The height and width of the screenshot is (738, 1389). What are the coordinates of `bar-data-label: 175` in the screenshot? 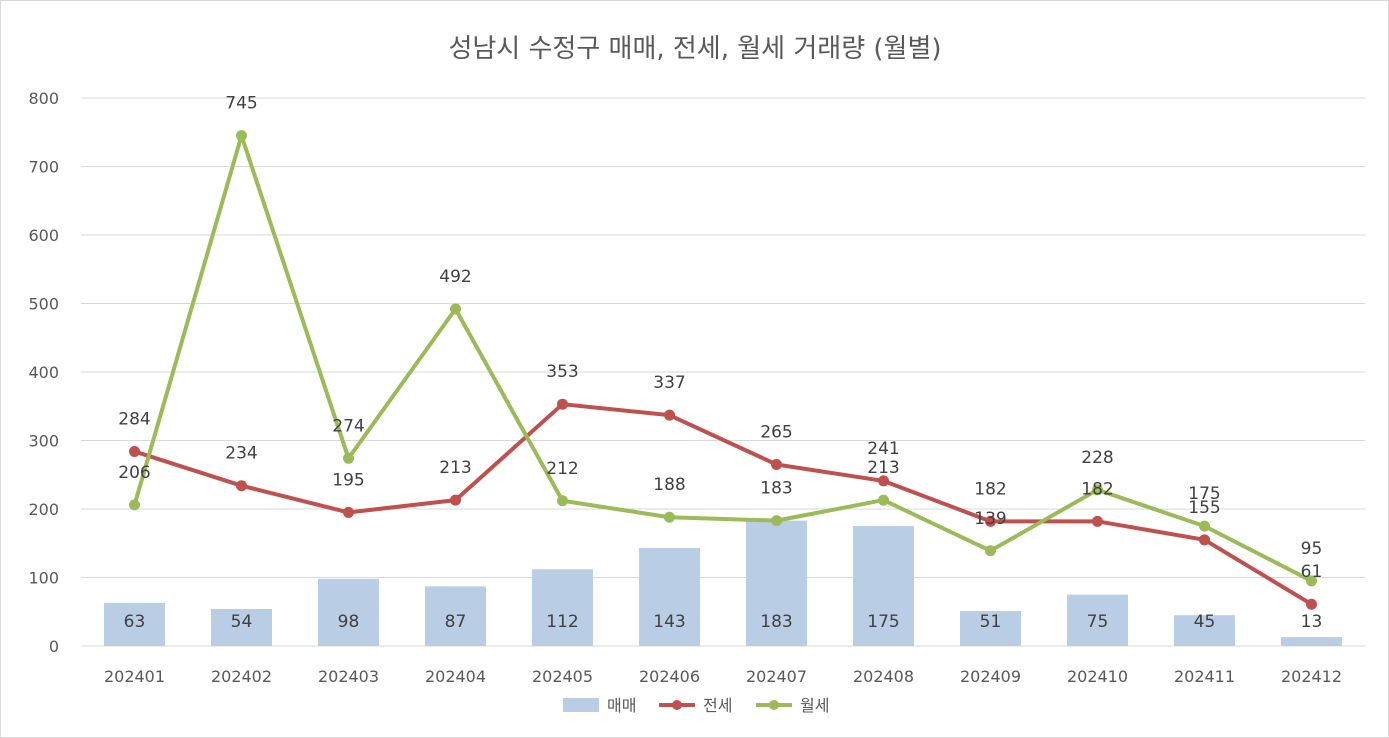 It's located at (883, 622).